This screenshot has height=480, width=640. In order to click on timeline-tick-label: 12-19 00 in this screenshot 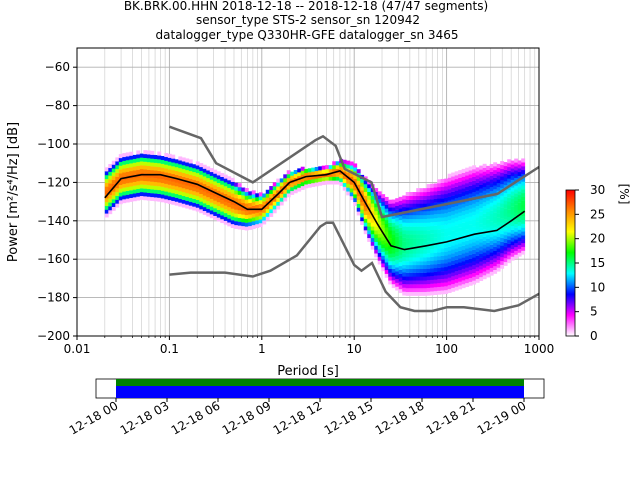, I will do `click(502, 417)`.